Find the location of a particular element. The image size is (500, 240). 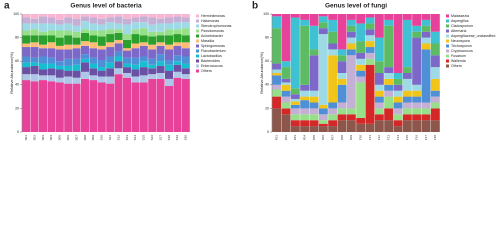

y-tick-label: 20 is located at coordinates (17, 108).